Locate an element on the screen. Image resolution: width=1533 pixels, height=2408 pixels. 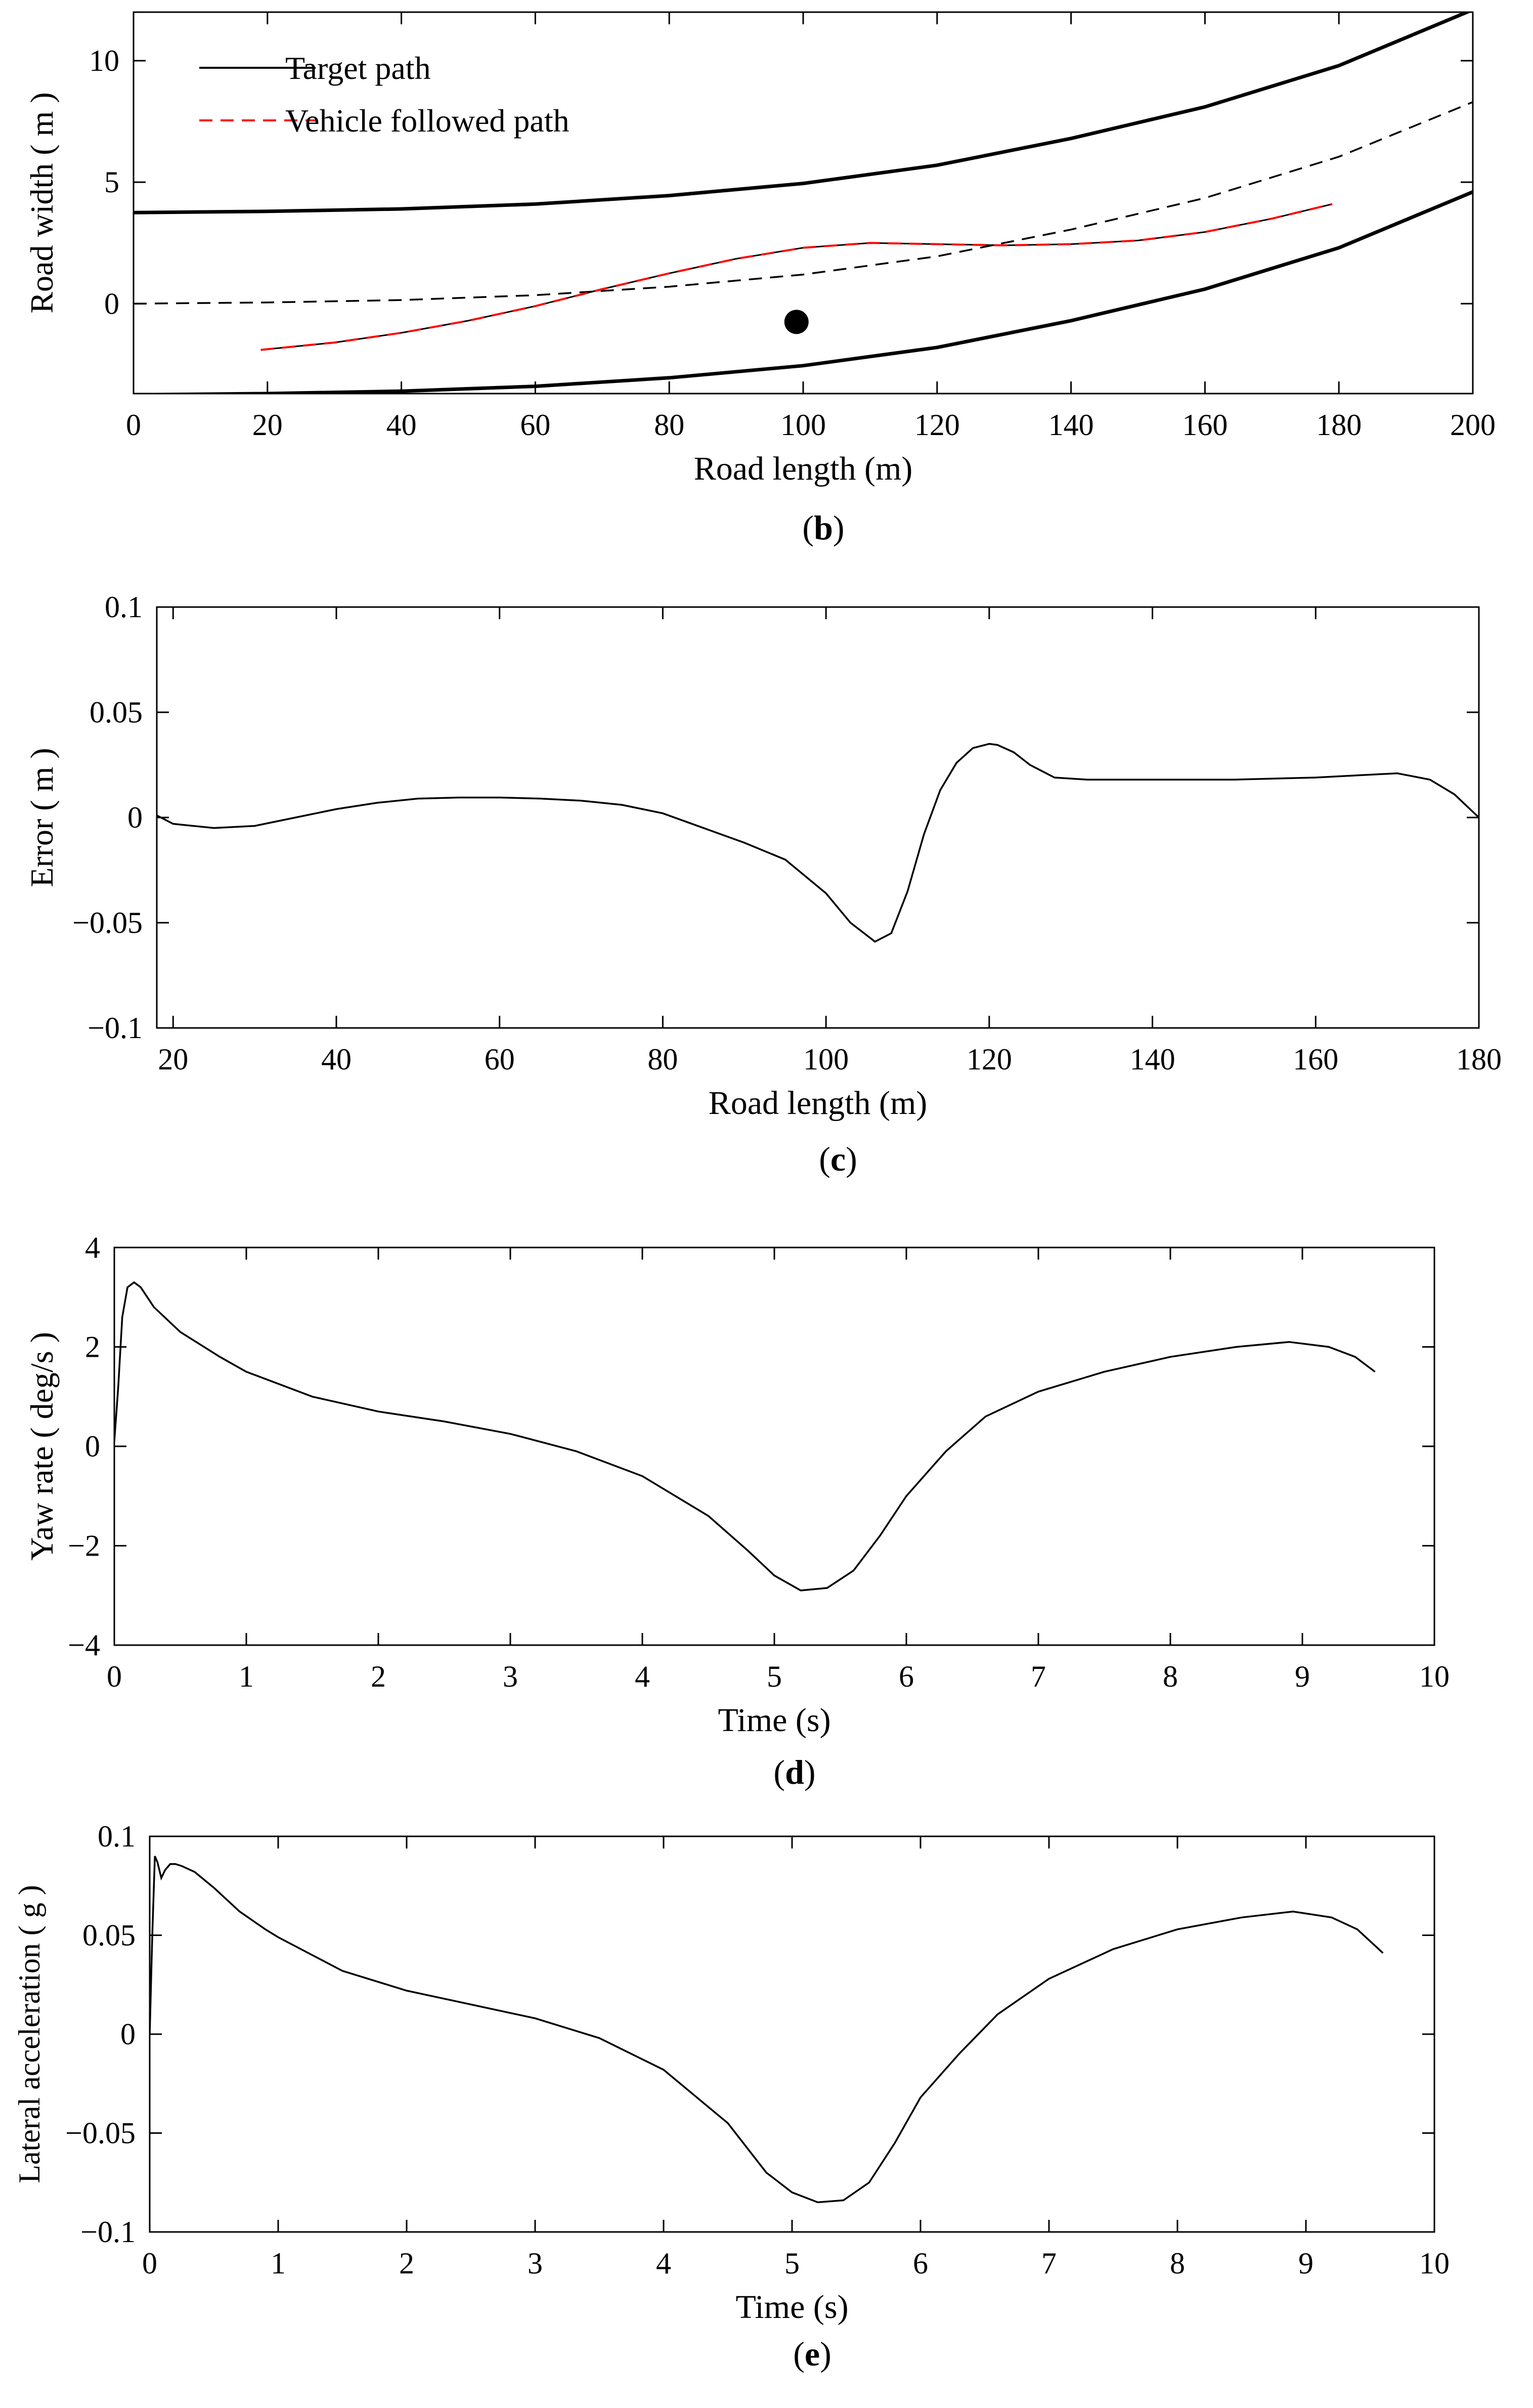
caption-letter: e is located at coordinates (812, 2354).